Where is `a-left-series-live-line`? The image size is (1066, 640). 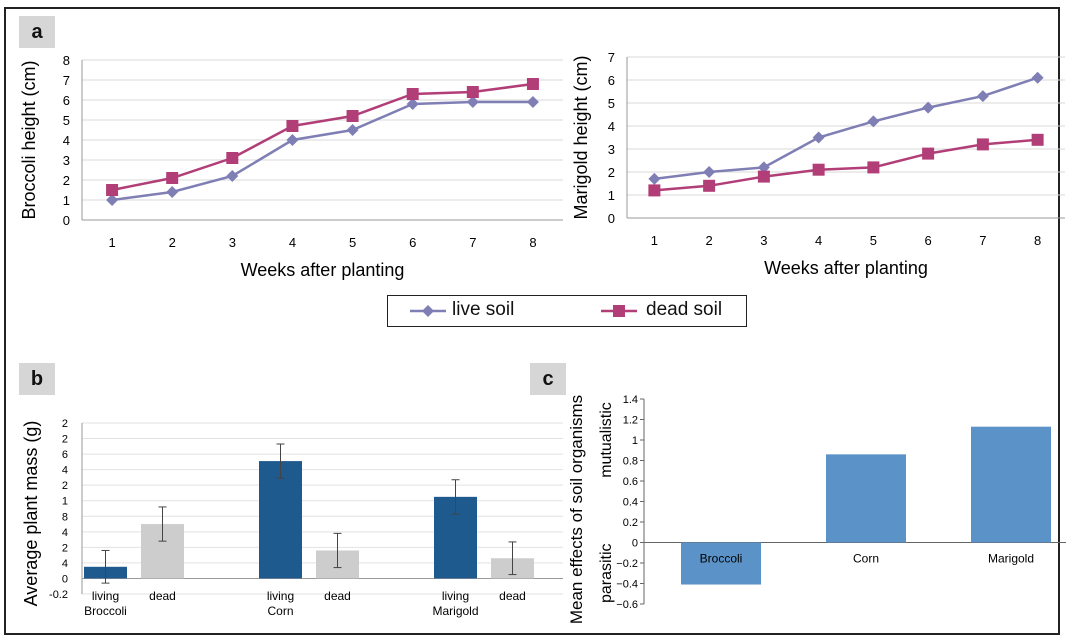 a-left-series-live-line is located at coordinates (322, 151).